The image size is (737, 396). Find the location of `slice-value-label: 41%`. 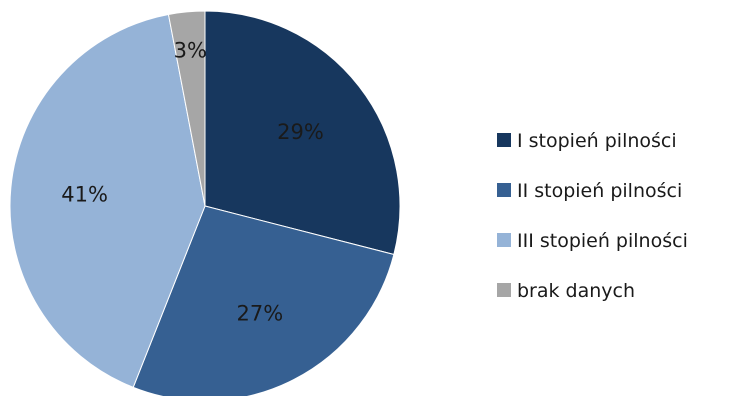

slice-value-label: 41% is located at coordinates (84, 195).